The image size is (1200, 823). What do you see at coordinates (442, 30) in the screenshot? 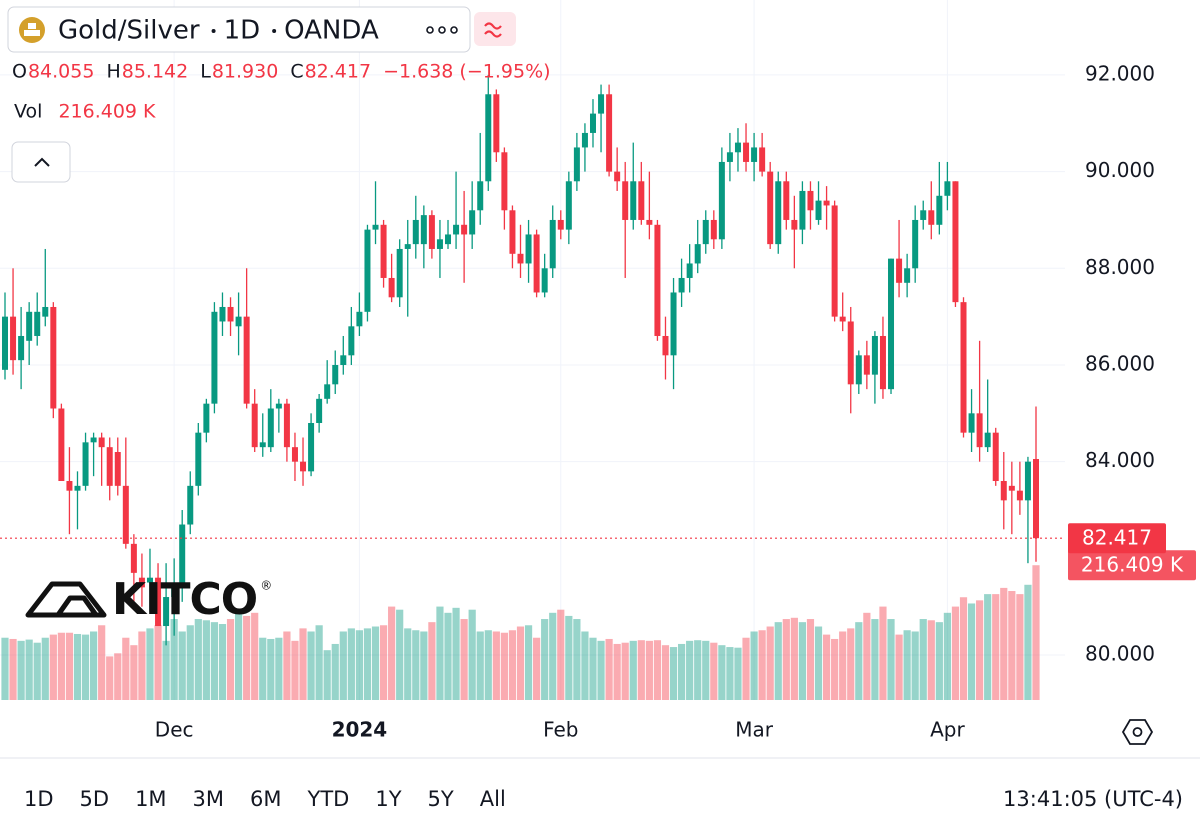
I see `more-icon` at bounding box center [442, 30].